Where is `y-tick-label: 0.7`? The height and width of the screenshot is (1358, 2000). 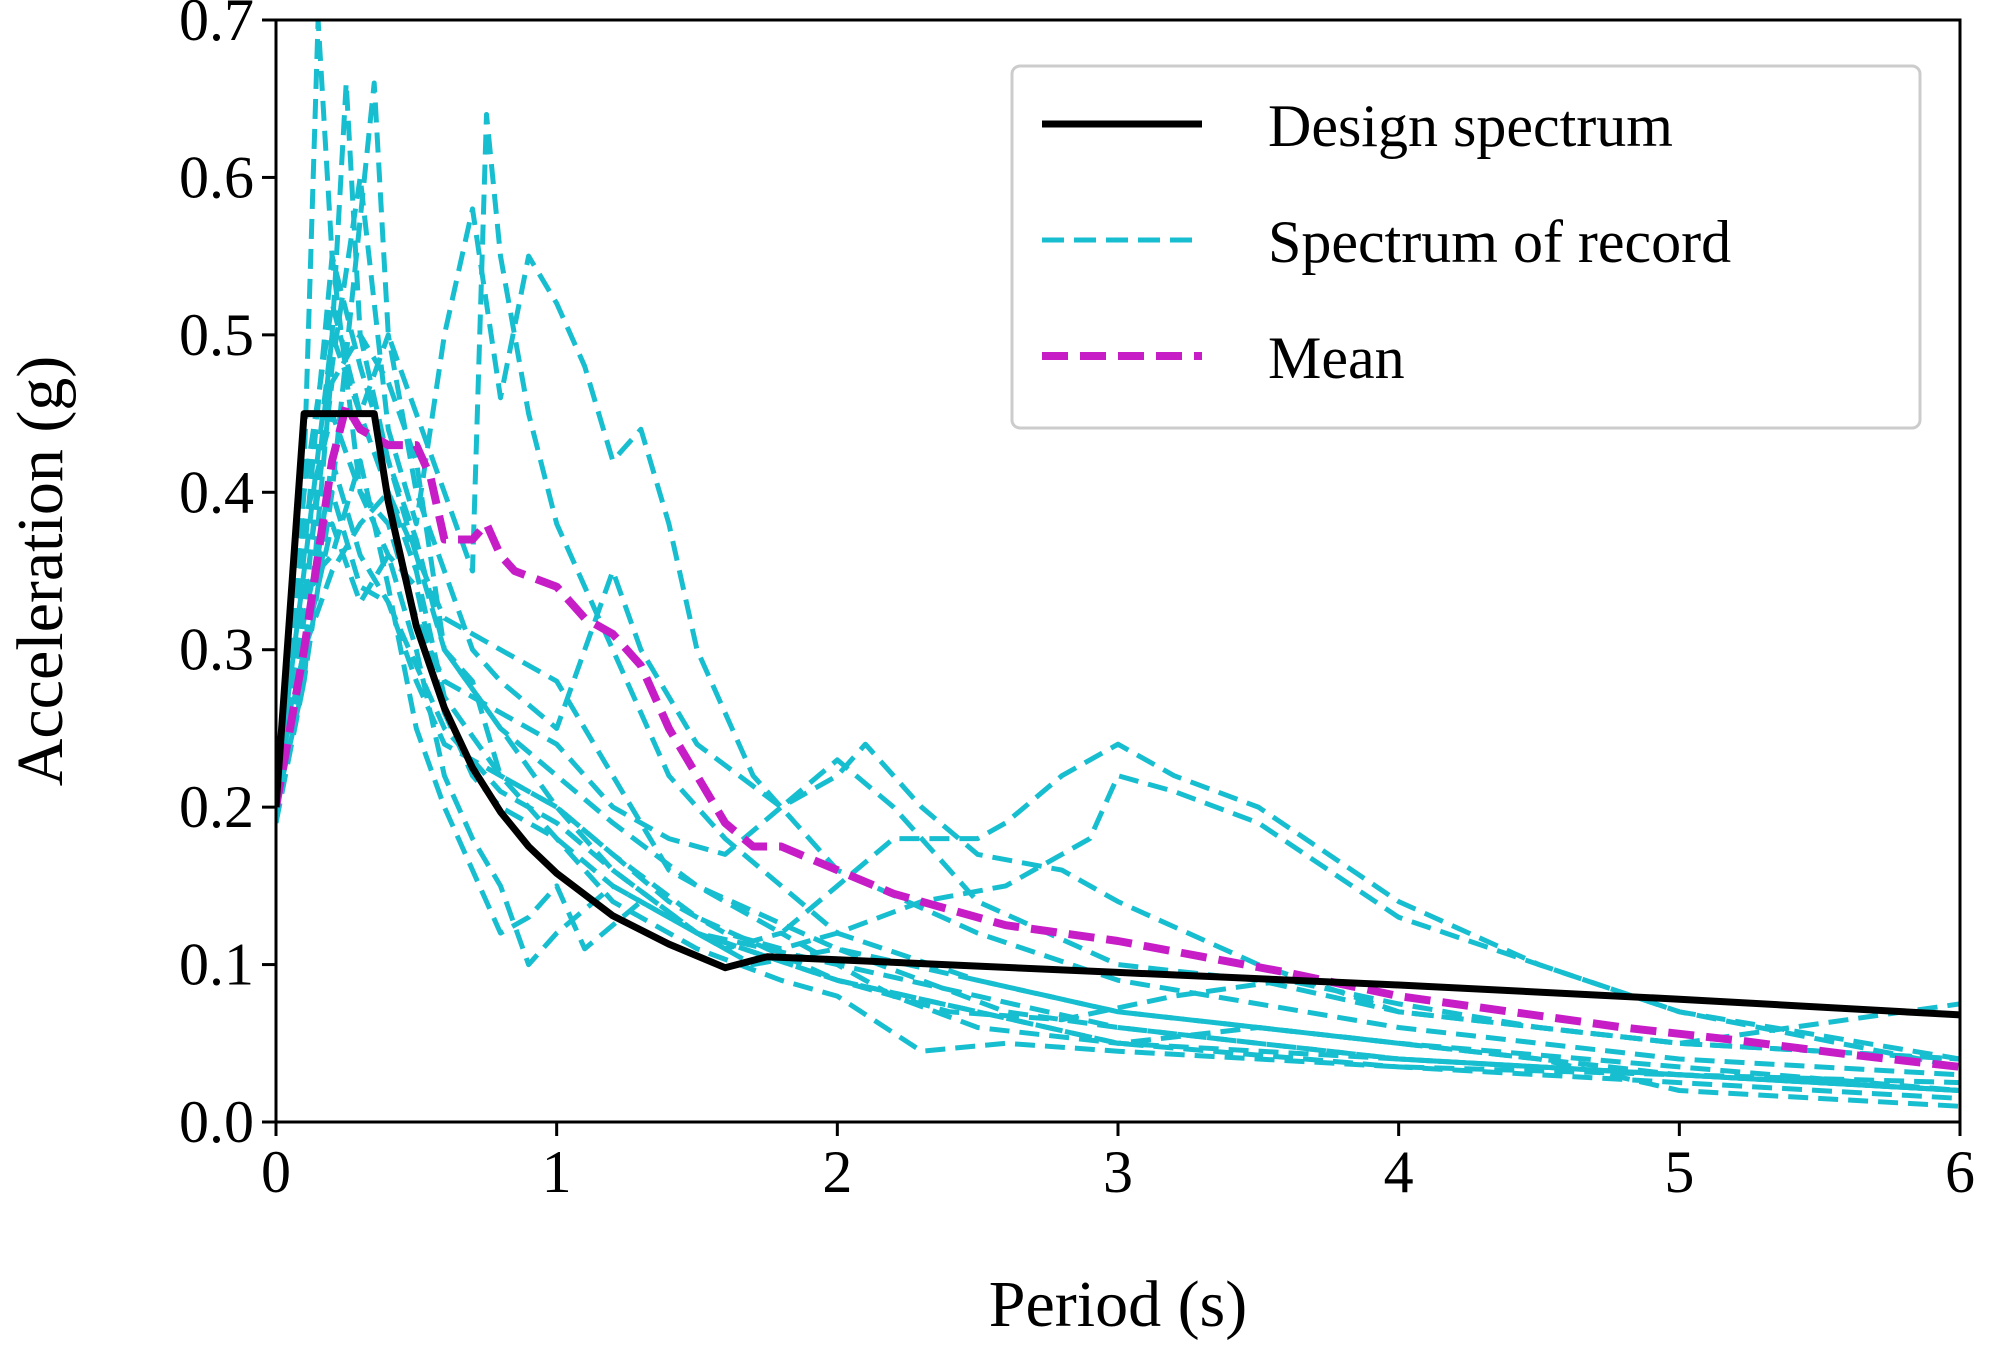 y-tick-label: 0.7 is located at coordinates (216, 26).